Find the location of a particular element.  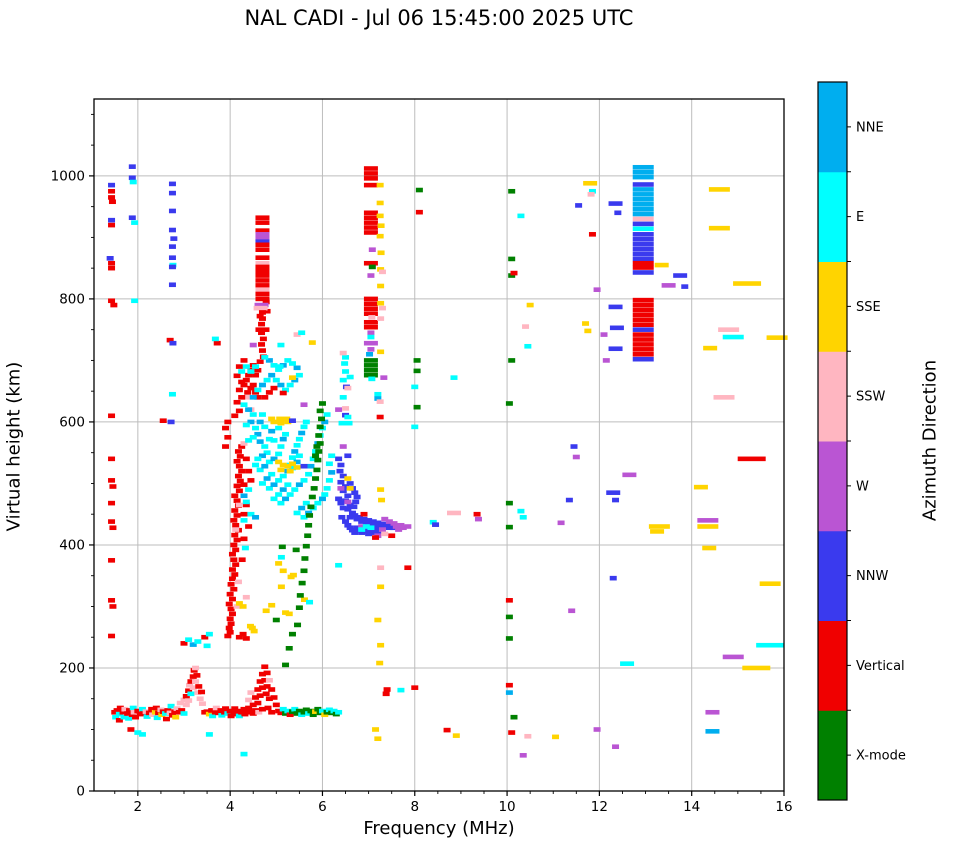

chart-title: NAL CADI - Jul 06 15:45:00 2025 UTC is located at coordinates (439, 18).